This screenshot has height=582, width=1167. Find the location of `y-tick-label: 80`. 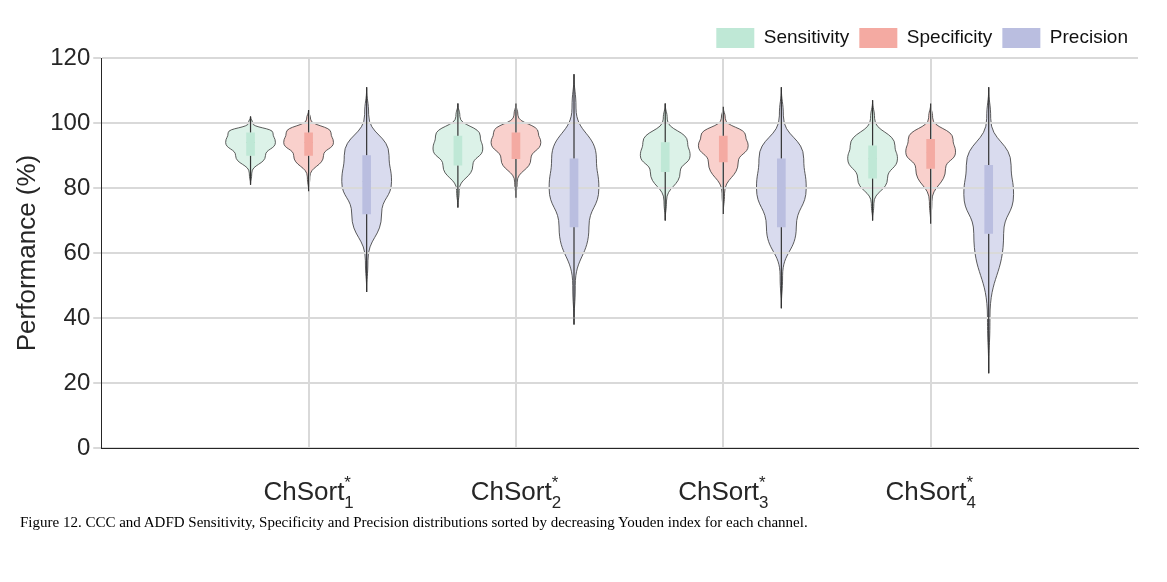

y-tick-label: 80 is located at coordinates (77, 186).